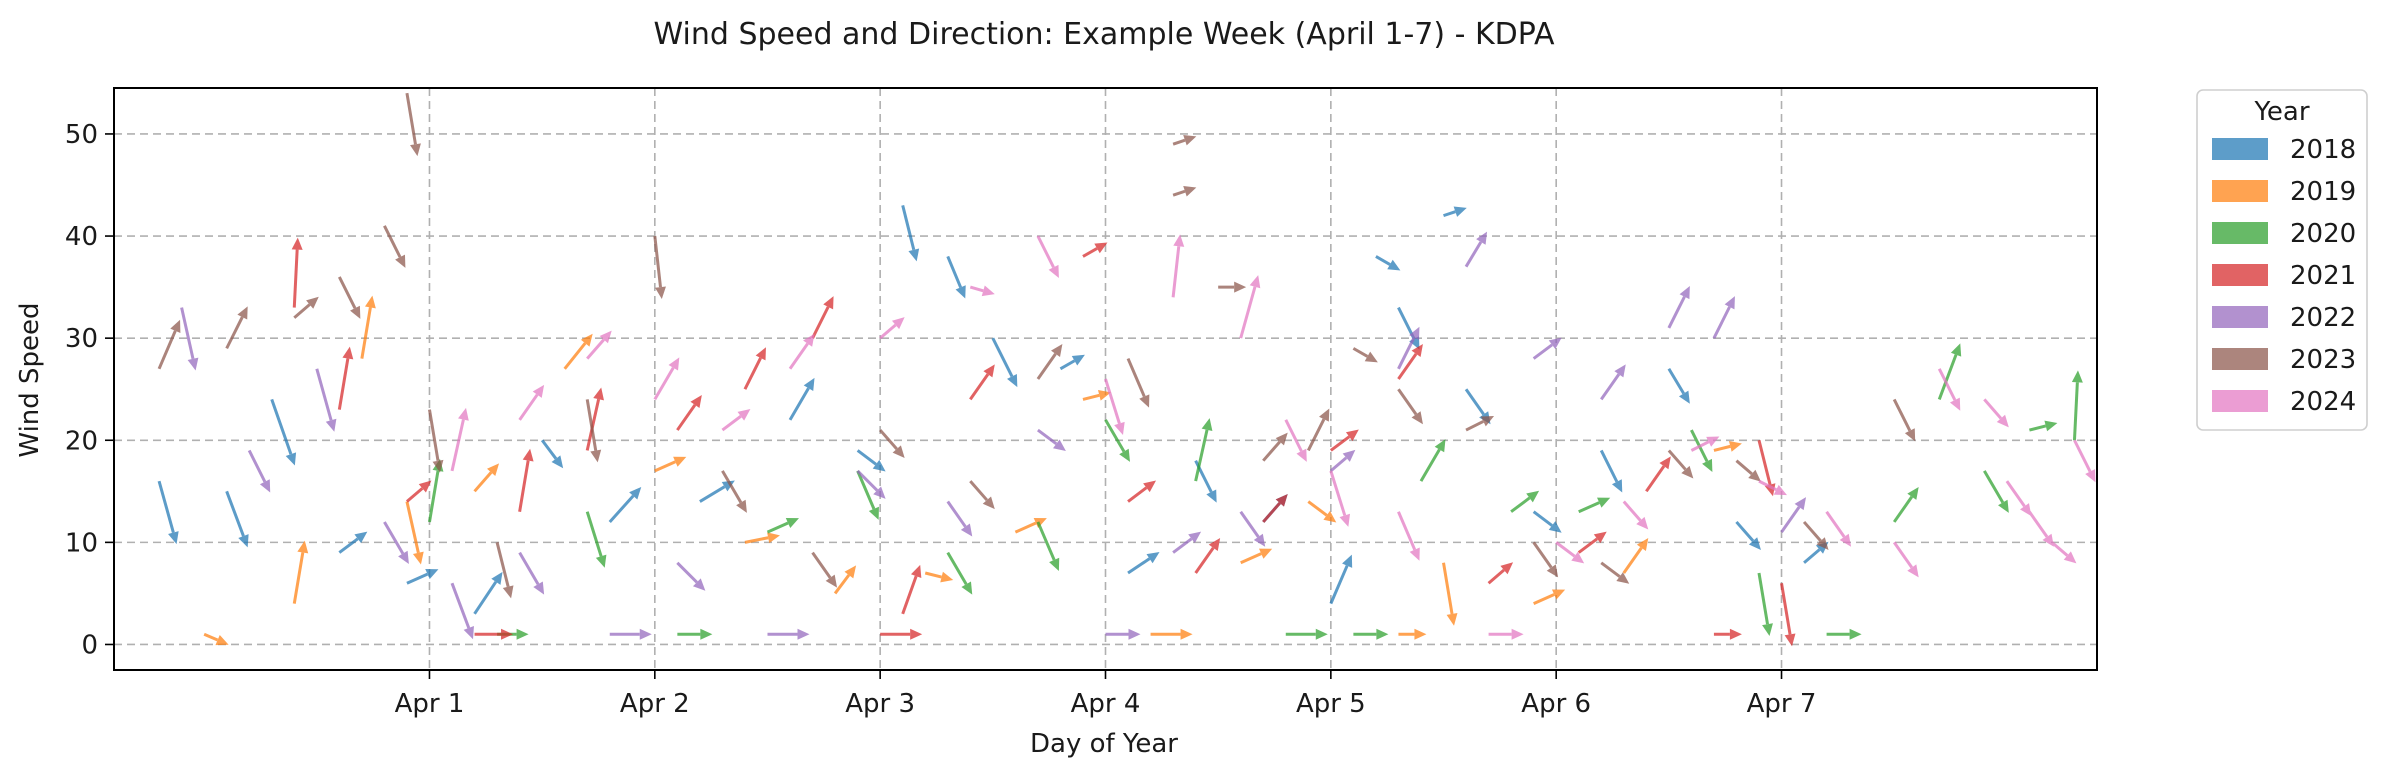 The width and height of the screenshot is (2386, 777). I want to click on legend-label-2024: 2024, so click(2323, 402).